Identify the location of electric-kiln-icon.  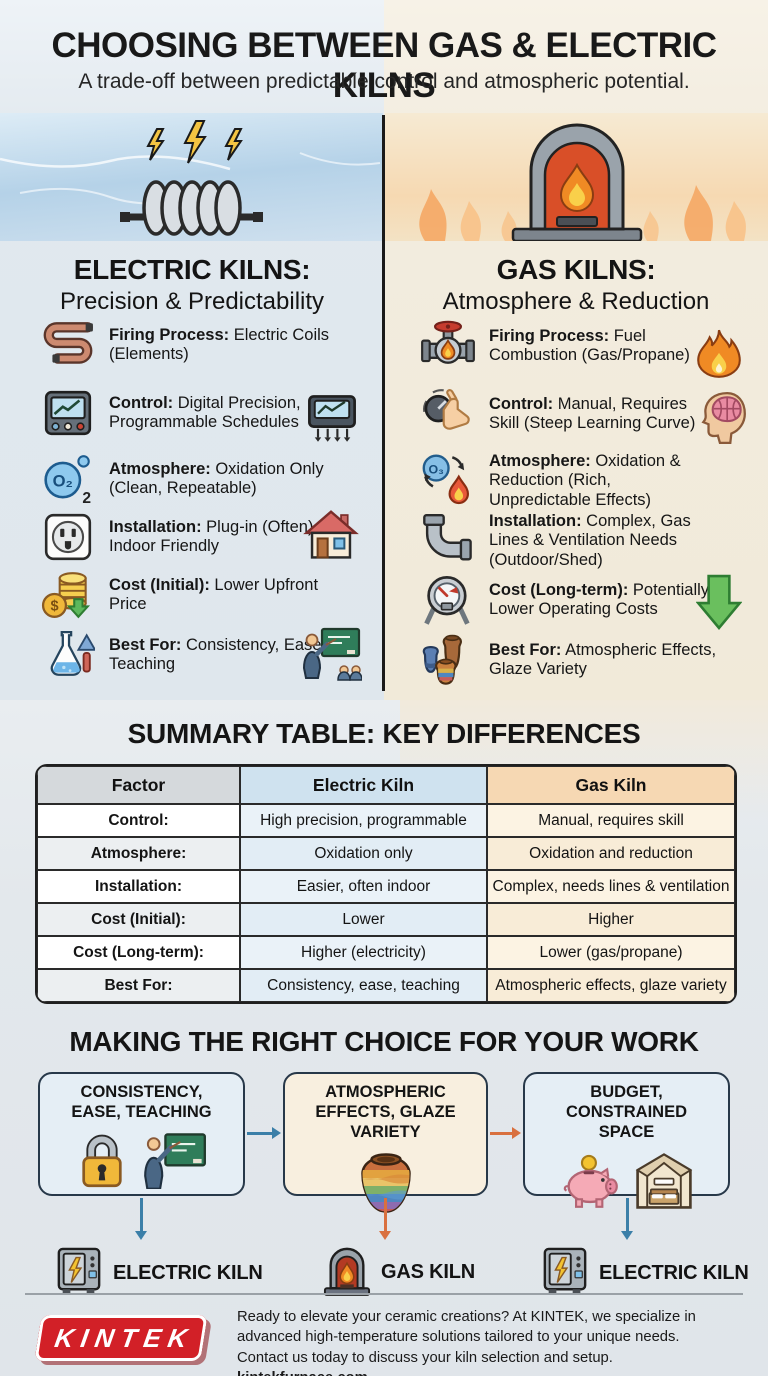
(79, 1273).